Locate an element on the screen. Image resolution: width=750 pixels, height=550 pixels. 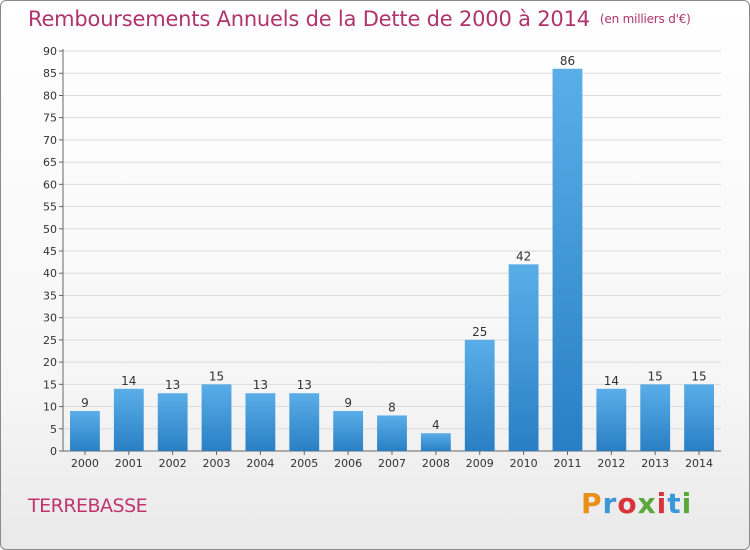
data-label-2012: 14 is located at coordinates (611, 381).